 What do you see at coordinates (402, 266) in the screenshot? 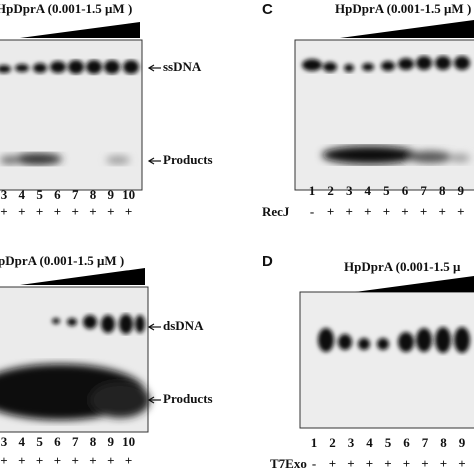
I see `panel-title: HpDprA (0.001-1.5 μ` at bounding box center [402, 266].